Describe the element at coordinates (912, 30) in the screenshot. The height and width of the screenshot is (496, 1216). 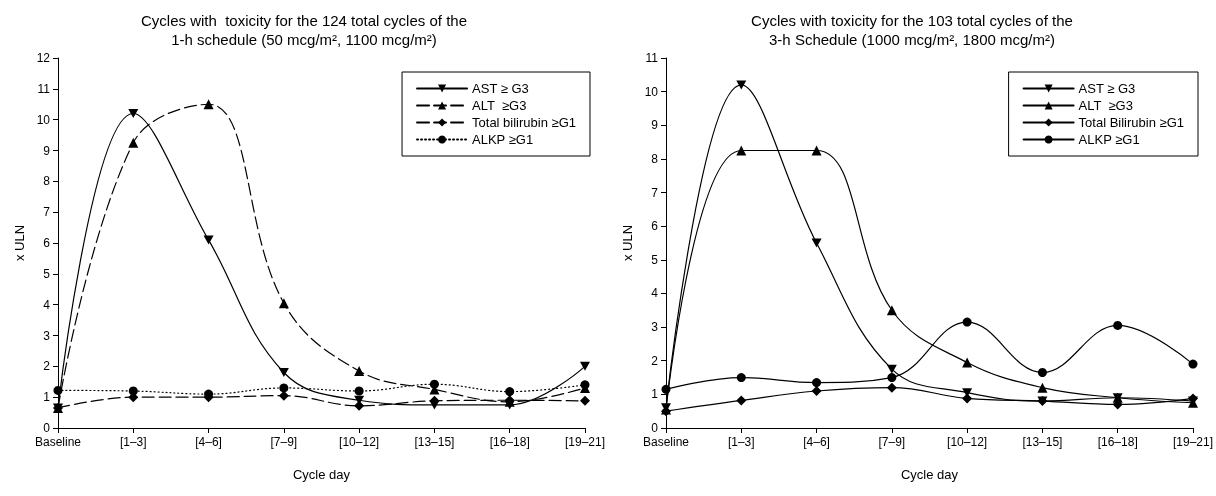
I see `chart-title: Cycles with toxicity for the 103 total cycles of the 3-h Schedule (1000 mcg/m², 1800 mcg/m²)` at that location.